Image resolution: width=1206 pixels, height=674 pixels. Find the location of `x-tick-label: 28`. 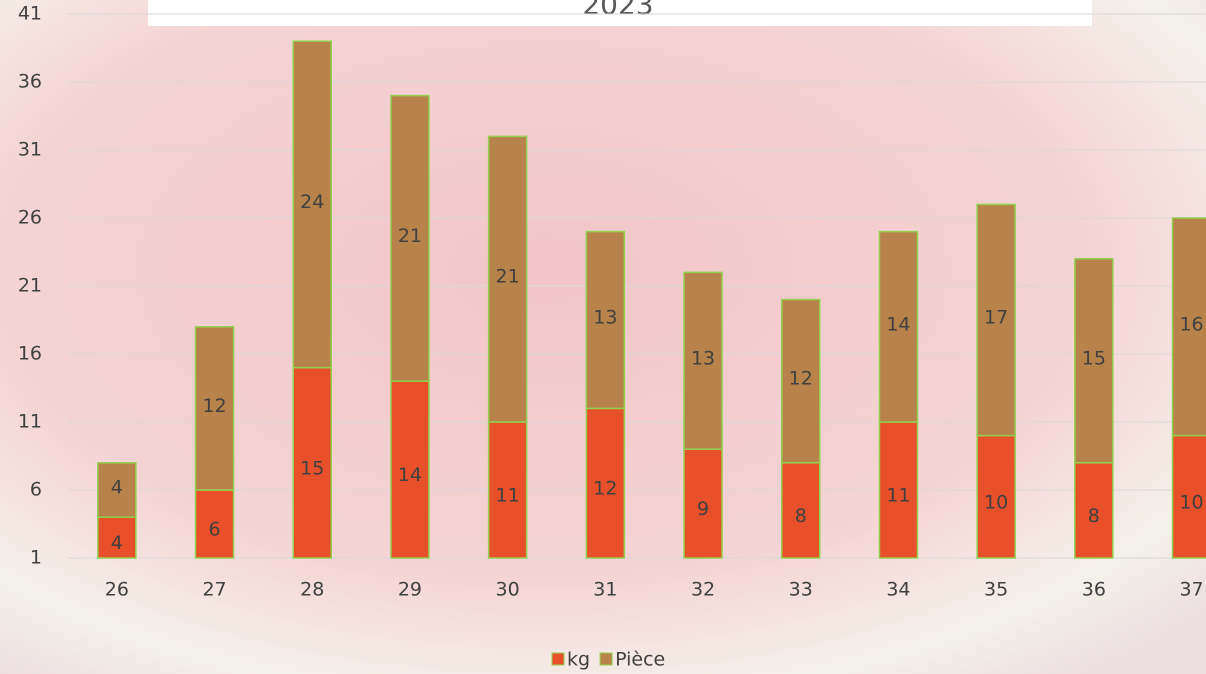

x-tick-label: 28 is located at coordinates (312, 590).